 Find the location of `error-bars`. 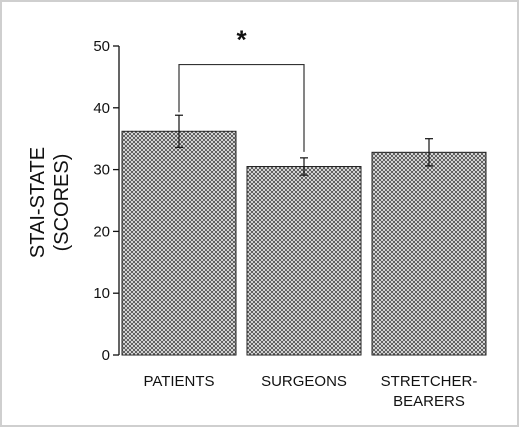

error-bars is located at coordinates (304, 145).